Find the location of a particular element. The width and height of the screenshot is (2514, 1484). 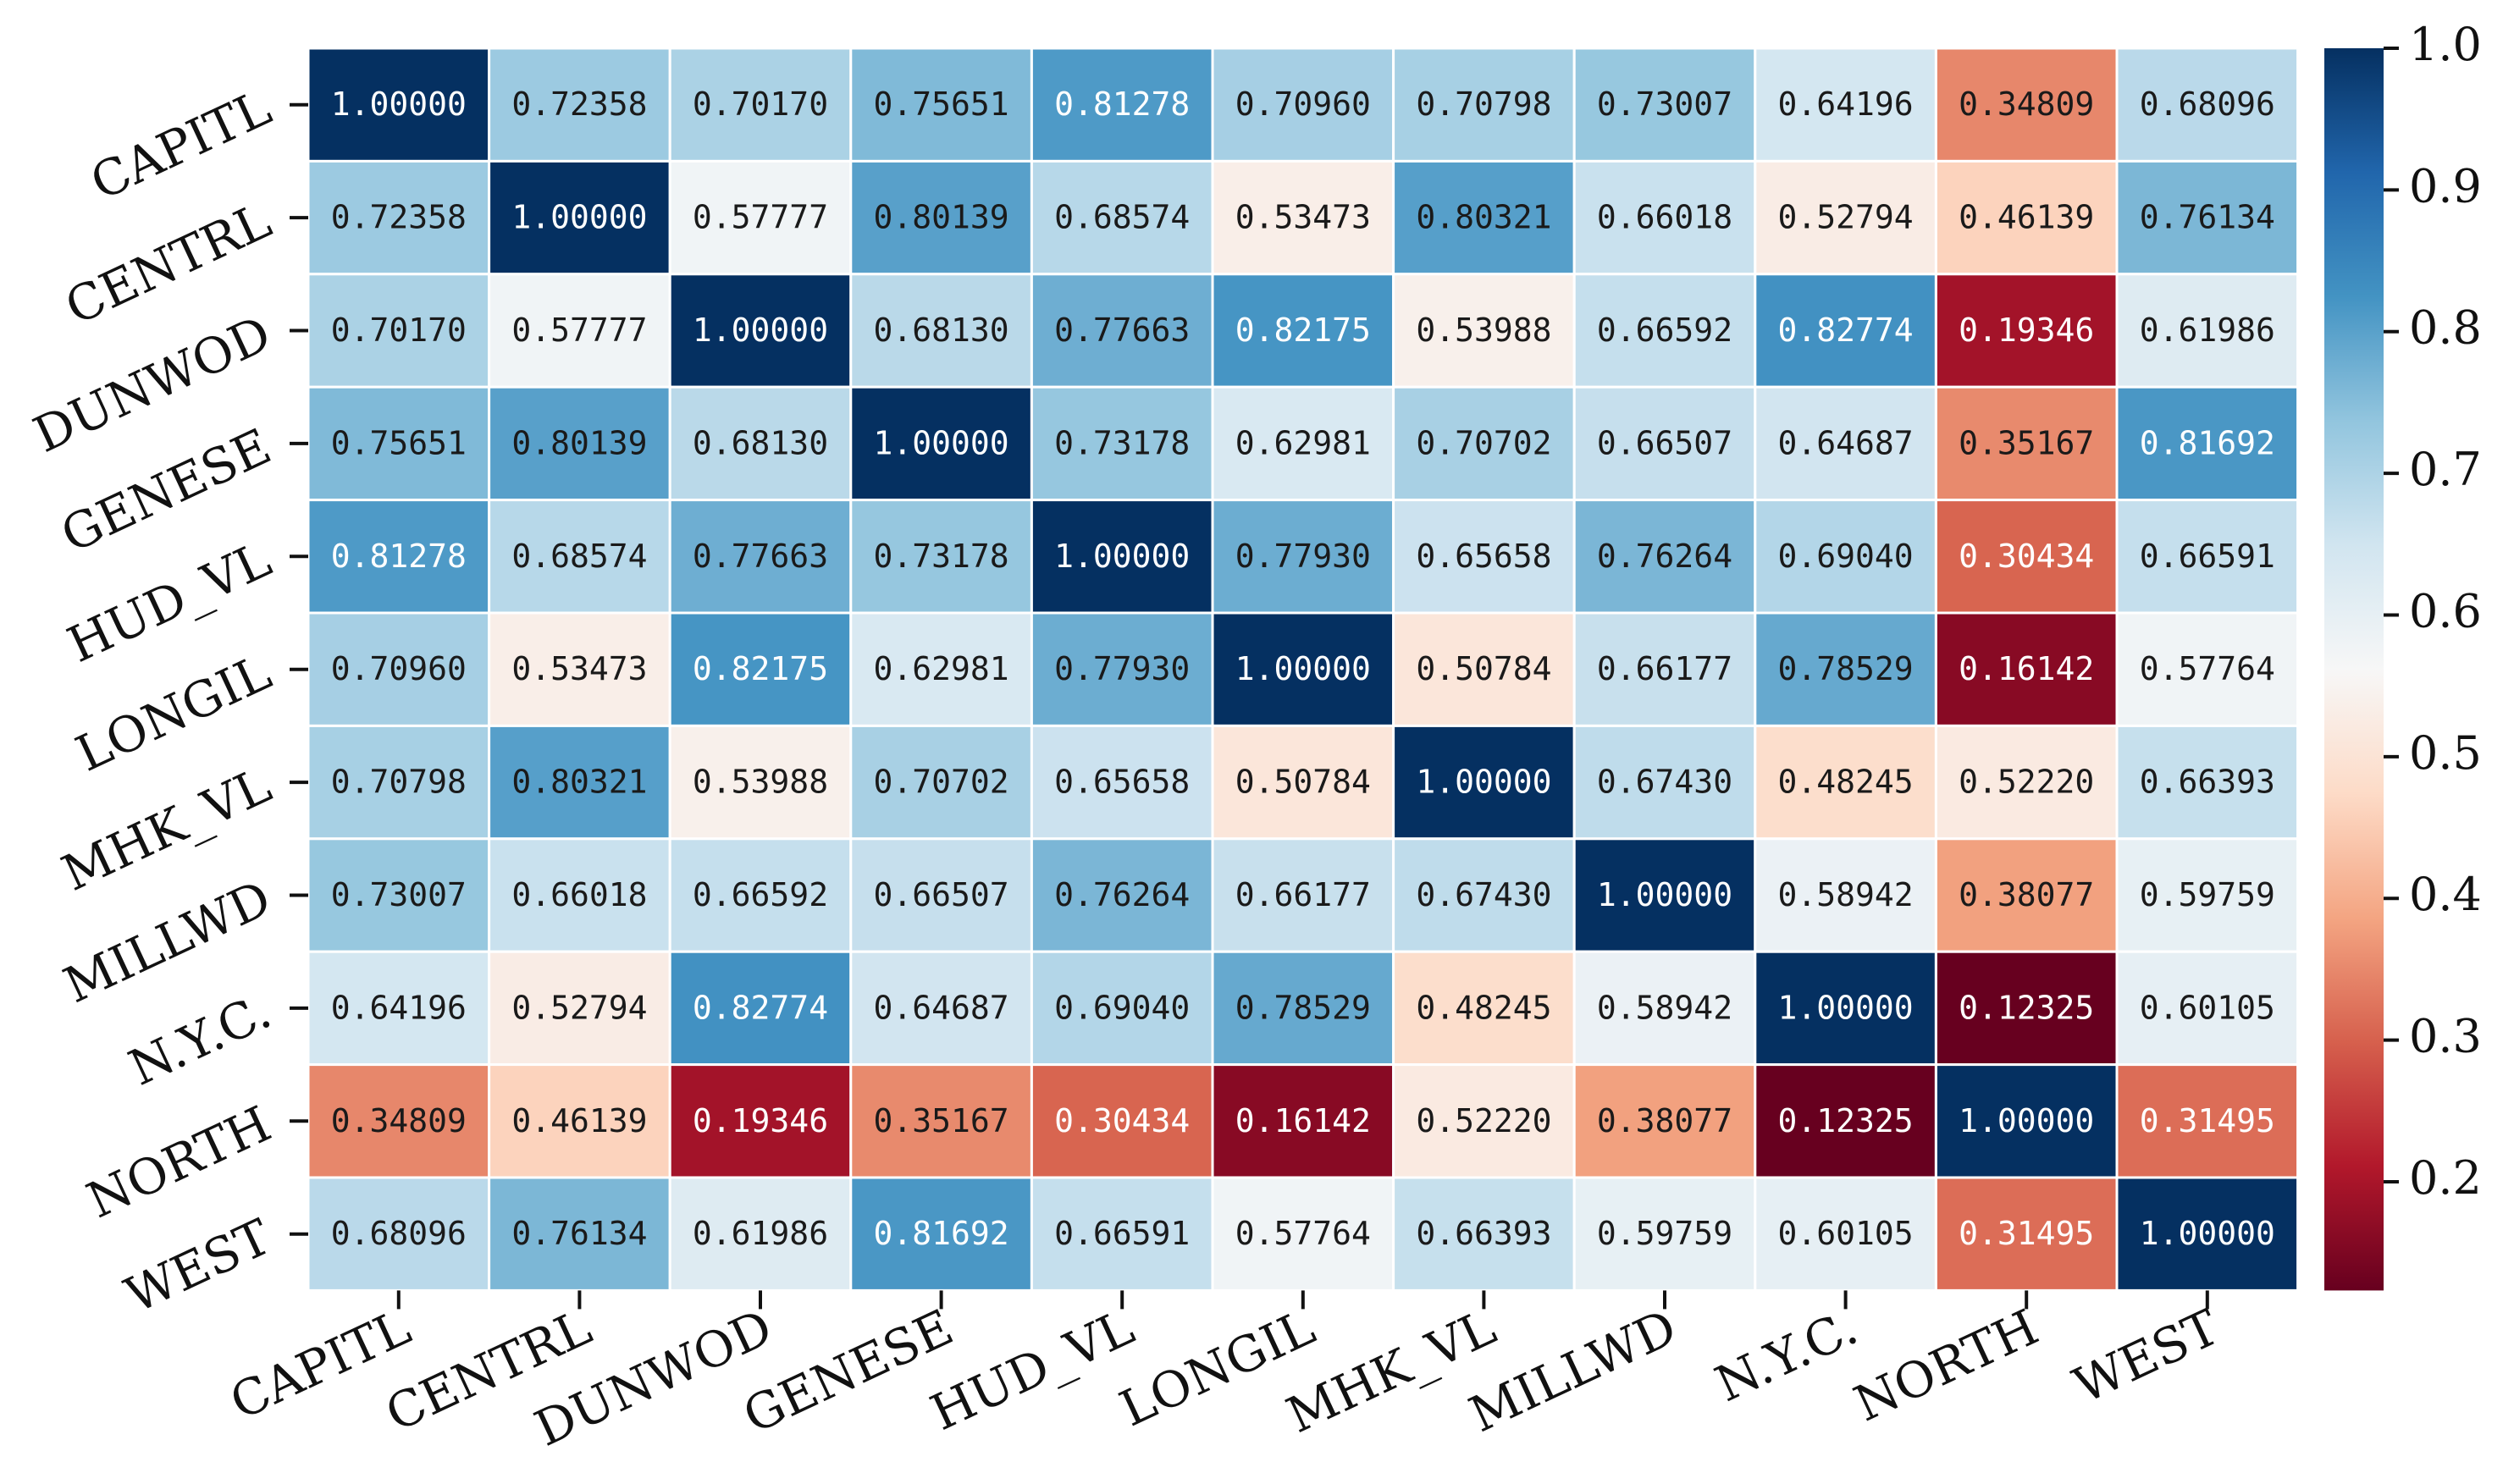

cell-value-label: 0.80321 is located at coordinates (1483, 218).